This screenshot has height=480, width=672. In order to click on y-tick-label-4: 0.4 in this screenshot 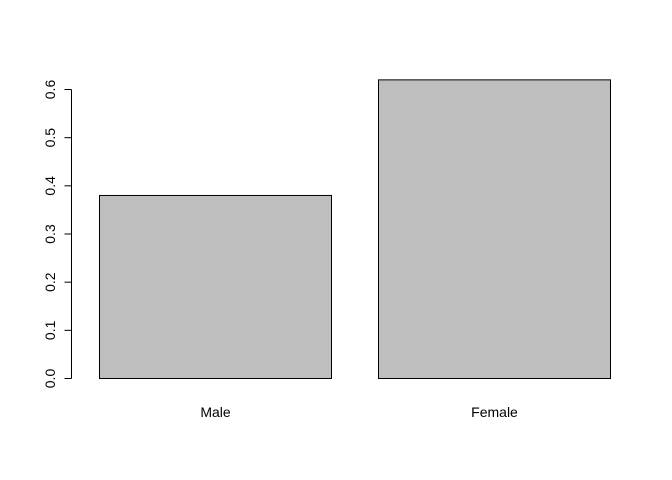, I will do `click(50, 186)`.